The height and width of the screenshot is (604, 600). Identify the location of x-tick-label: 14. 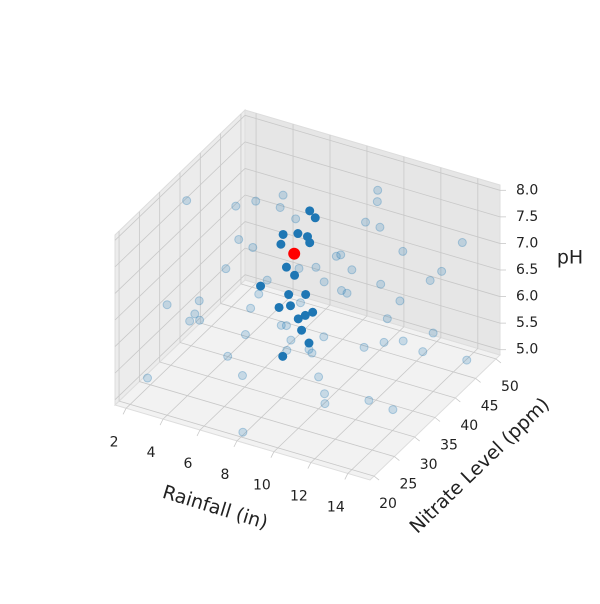
(336, 507).